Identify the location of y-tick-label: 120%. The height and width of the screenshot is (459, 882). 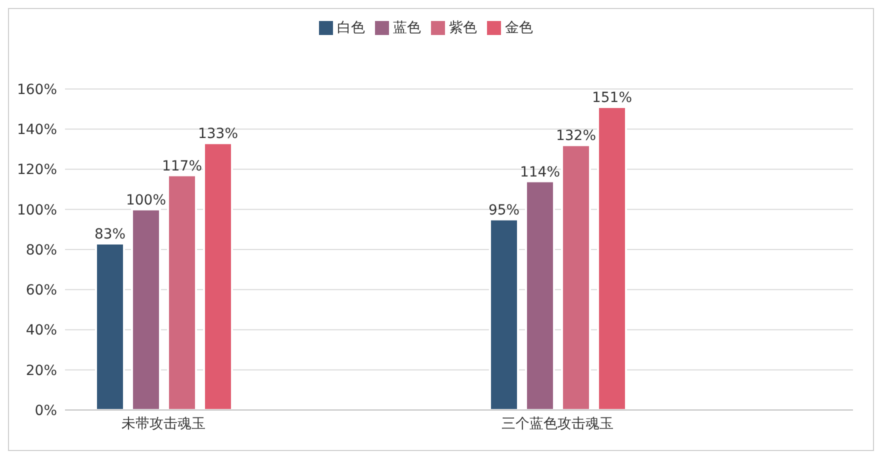
(36, 170).